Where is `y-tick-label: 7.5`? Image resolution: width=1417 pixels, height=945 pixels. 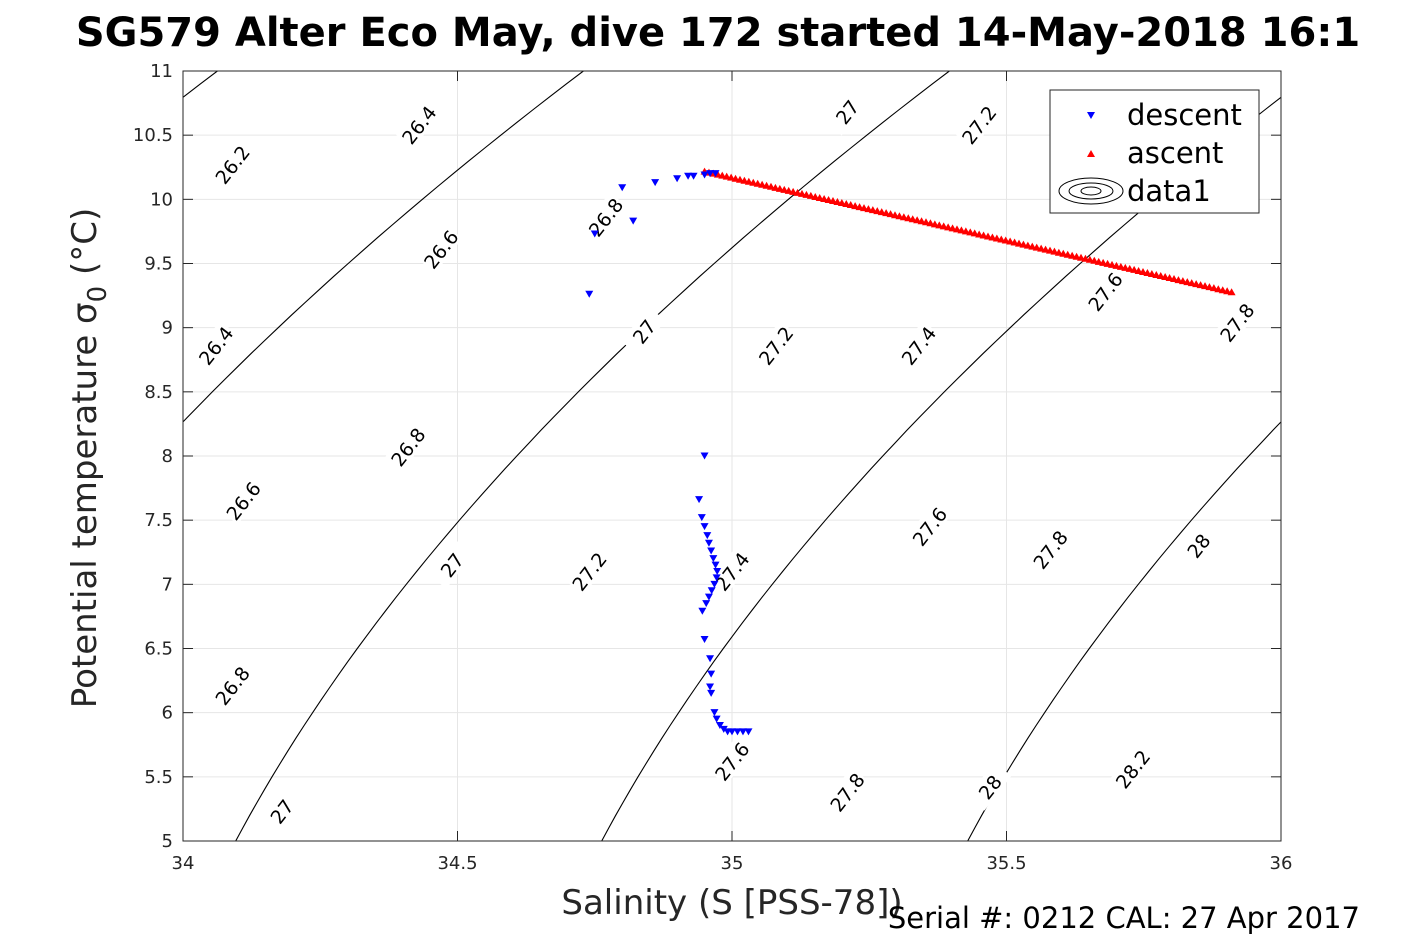
y-tick-label: 7.5 is located at coordinates (158, 520).